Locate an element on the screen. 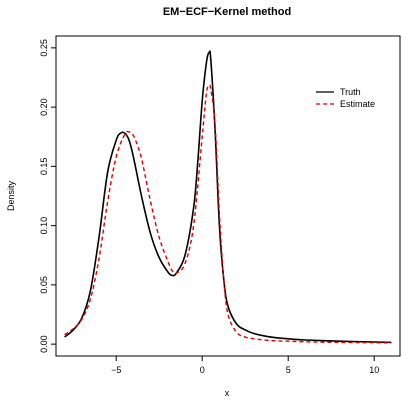  chart-title: EM−ECF−Kernel method is located at coordinates (227, 12).